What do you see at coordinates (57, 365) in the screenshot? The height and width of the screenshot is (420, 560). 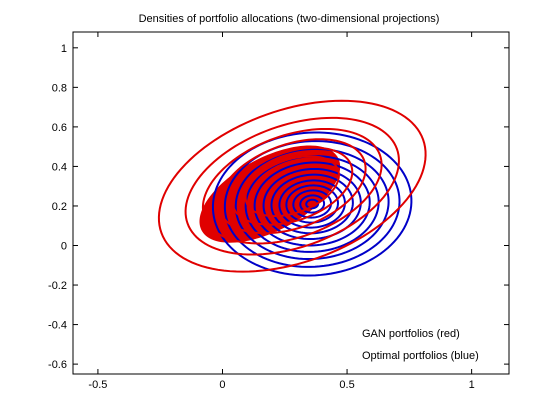 I see `y-tick-label: -0.6` at bounding box center [57, 365].